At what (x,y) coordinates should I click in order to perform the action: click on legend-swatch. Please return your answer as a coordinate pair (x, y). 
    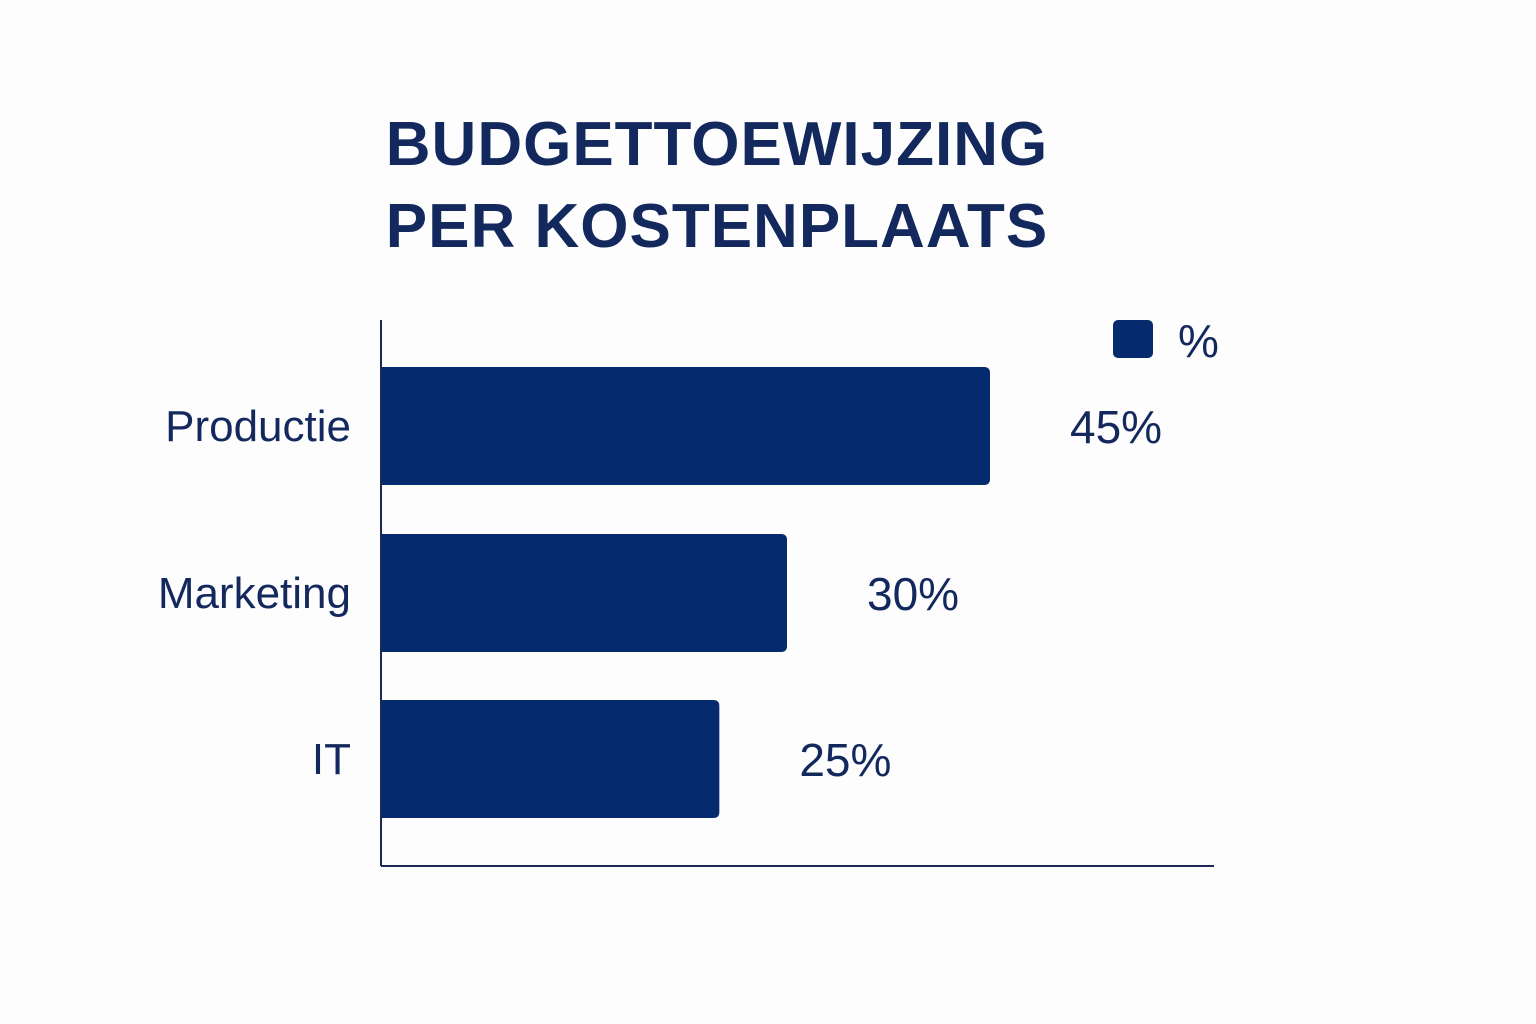
    Looking at the image, I should click on (1133, 339).